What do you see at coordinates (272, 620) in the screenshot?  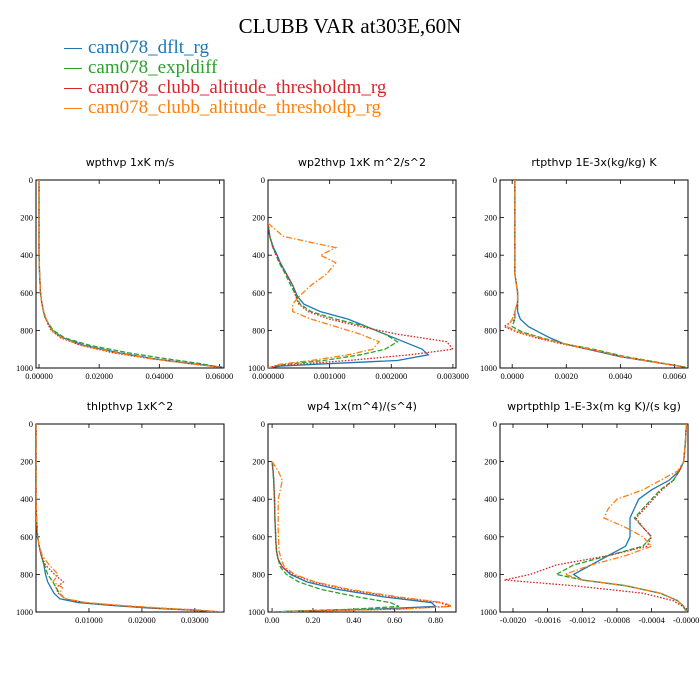 I see `x-tick-label: 0.00` at bounding box center [272, 620].